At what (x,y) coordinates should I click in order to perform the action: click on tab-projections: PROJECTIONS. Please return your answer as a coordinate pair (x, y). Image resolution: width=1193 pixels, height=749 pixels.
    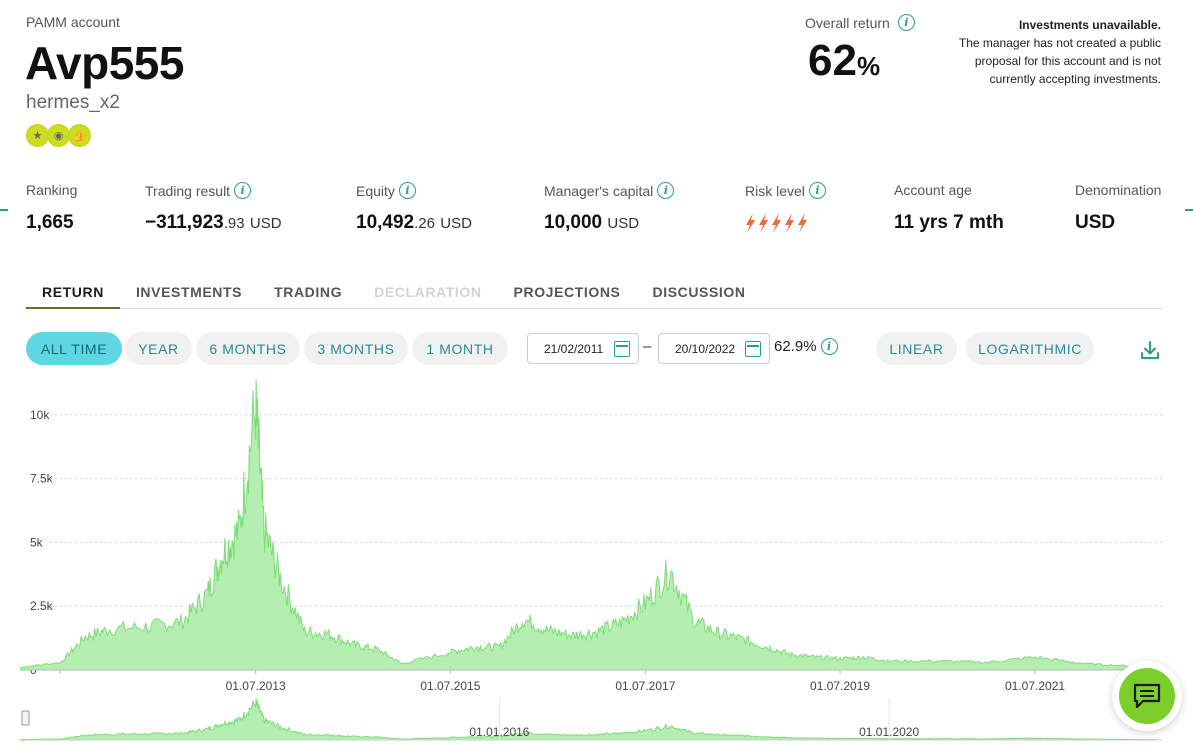
    Looking at the image, I should click on (567, 292).